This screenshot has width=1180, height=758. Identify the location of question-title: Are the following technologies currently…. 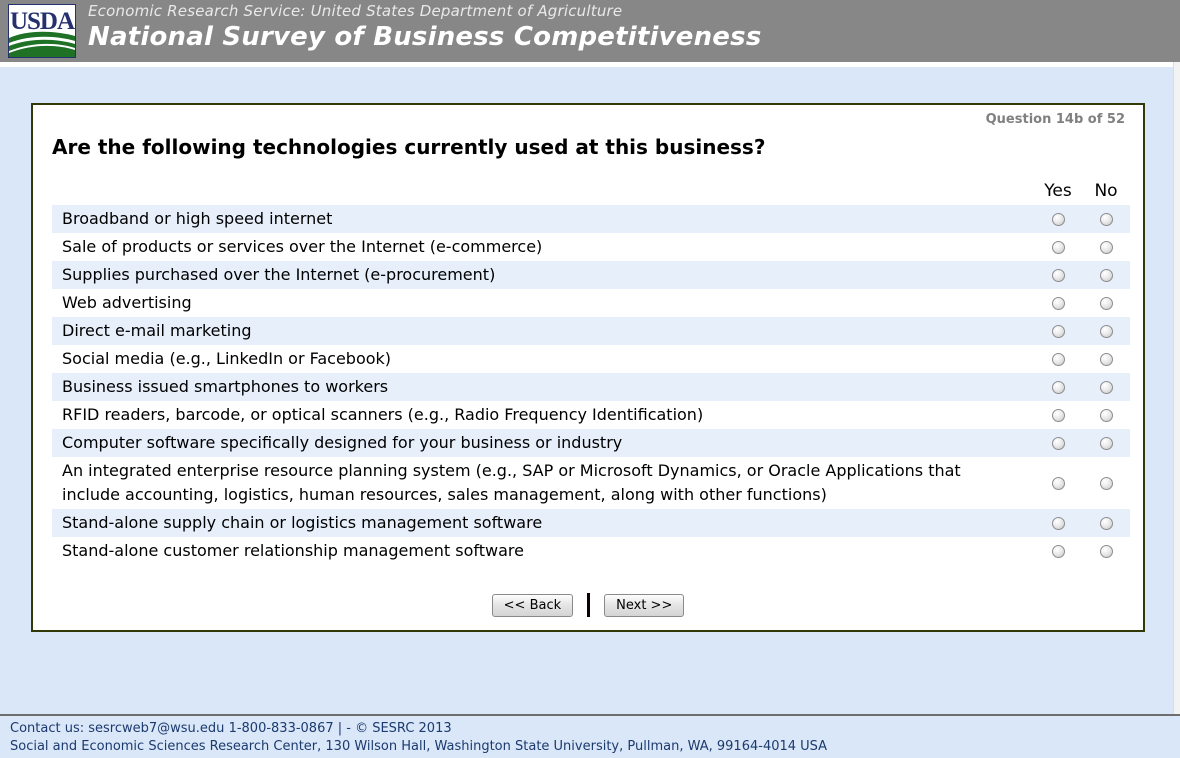
(409, 147).